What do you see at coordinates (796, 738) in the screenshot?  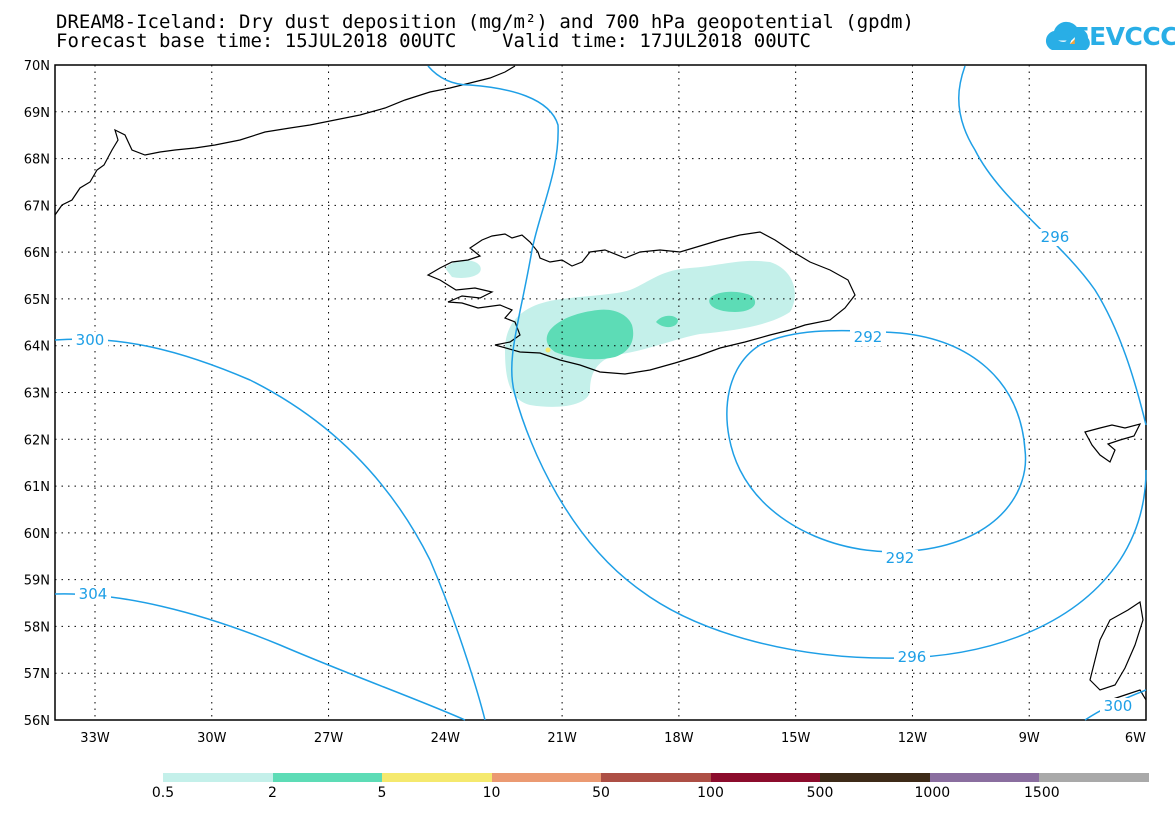 I see `longitude-label: 15W` at bounding box center [796, 738].